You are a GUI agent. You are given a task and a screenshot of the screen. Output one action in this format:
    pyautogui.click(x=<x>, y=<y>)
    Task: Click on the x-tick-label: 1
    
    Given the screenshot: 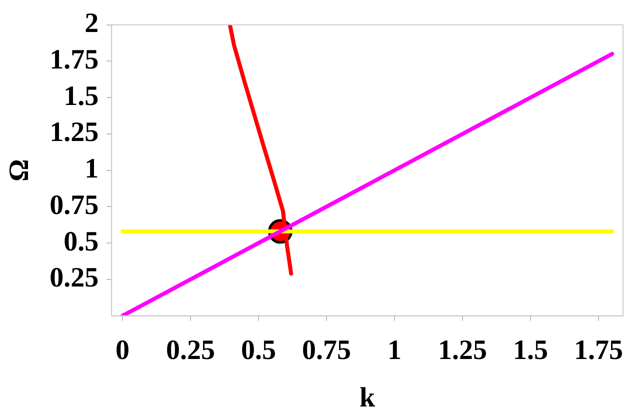 What is the action you would take?
    pyautogui.click(x=395, y=350)
    